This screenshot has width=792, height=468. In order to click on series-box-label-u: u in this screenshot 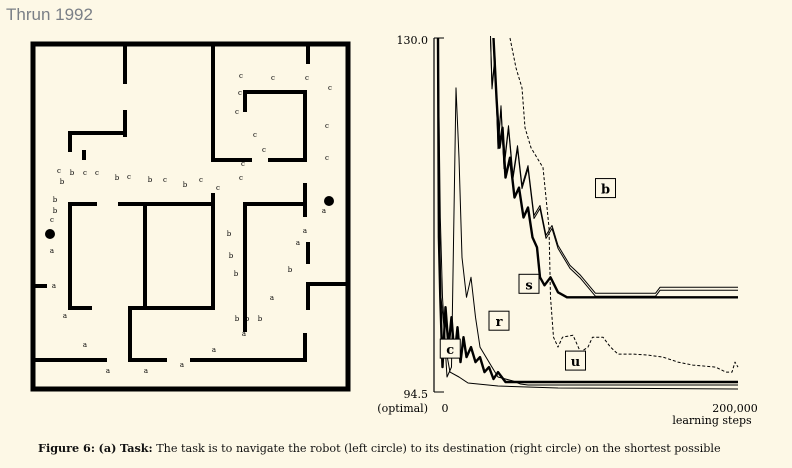, I will do `click(575, 360)`.